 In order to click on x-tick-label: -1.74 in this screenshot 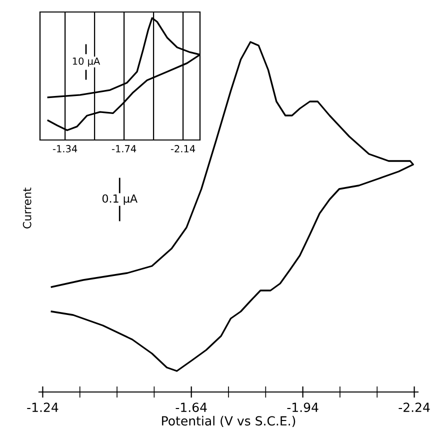, I will do `click(124, 148)`.